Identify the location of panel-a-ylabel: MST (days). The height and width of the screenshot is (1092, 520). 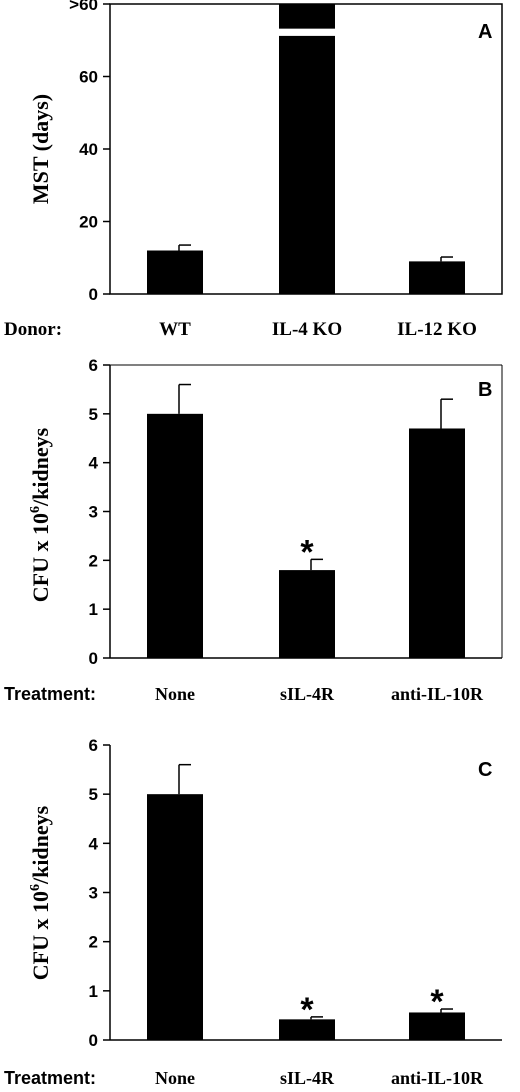
(40, 149).